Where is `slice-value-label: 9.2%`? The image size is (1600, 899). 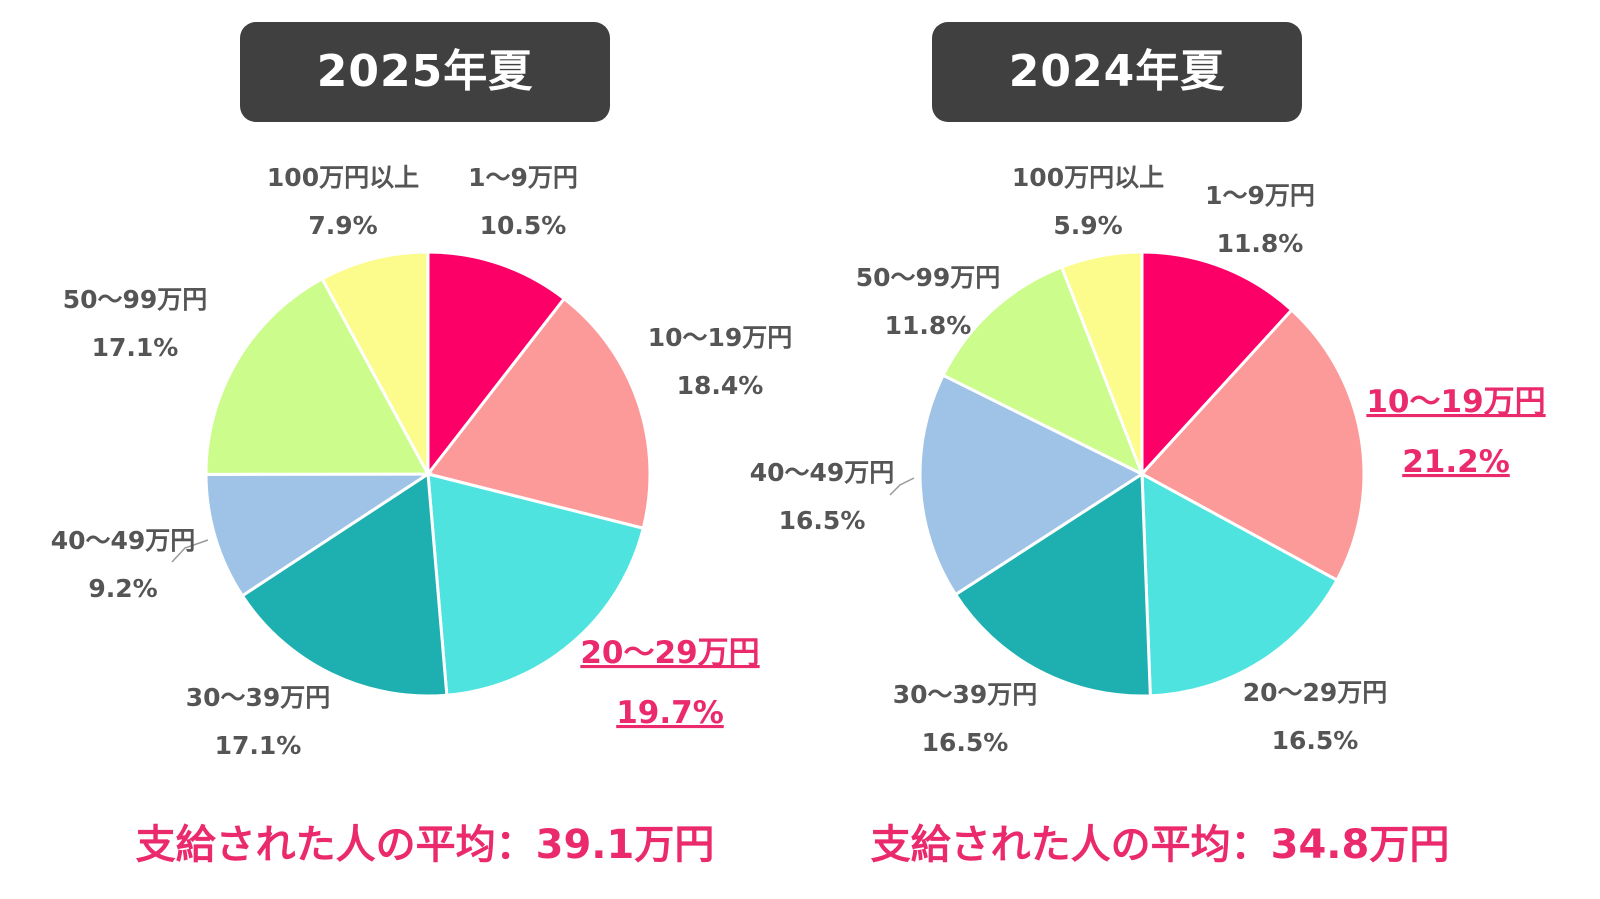 slice-value-label: 9.2% is located at coordinates (122, 588).